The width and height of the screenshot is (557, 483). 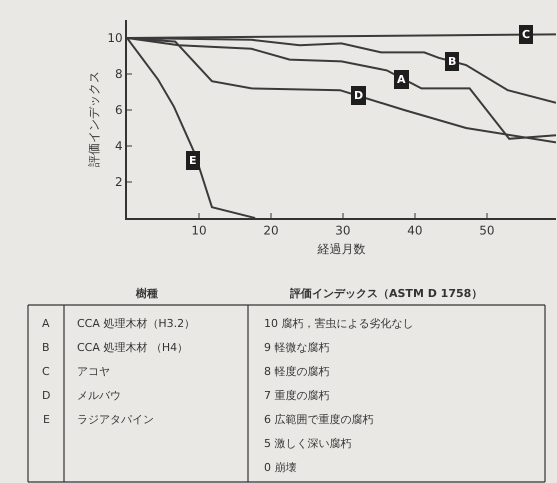 I want to click on annotation: A, so click(x=401, y=79).